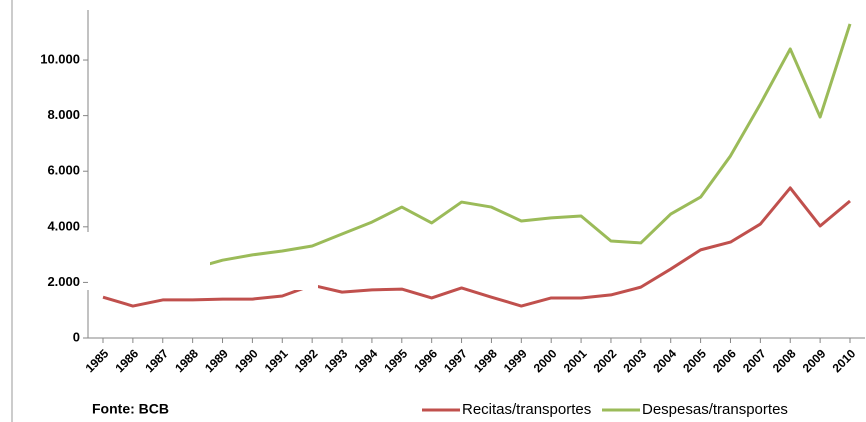 The width and height of the screenshot is (866, 422). Describe the element at coordinates (784, 360) in the screenshot. I see `x-tick-label: 2008` at that location.